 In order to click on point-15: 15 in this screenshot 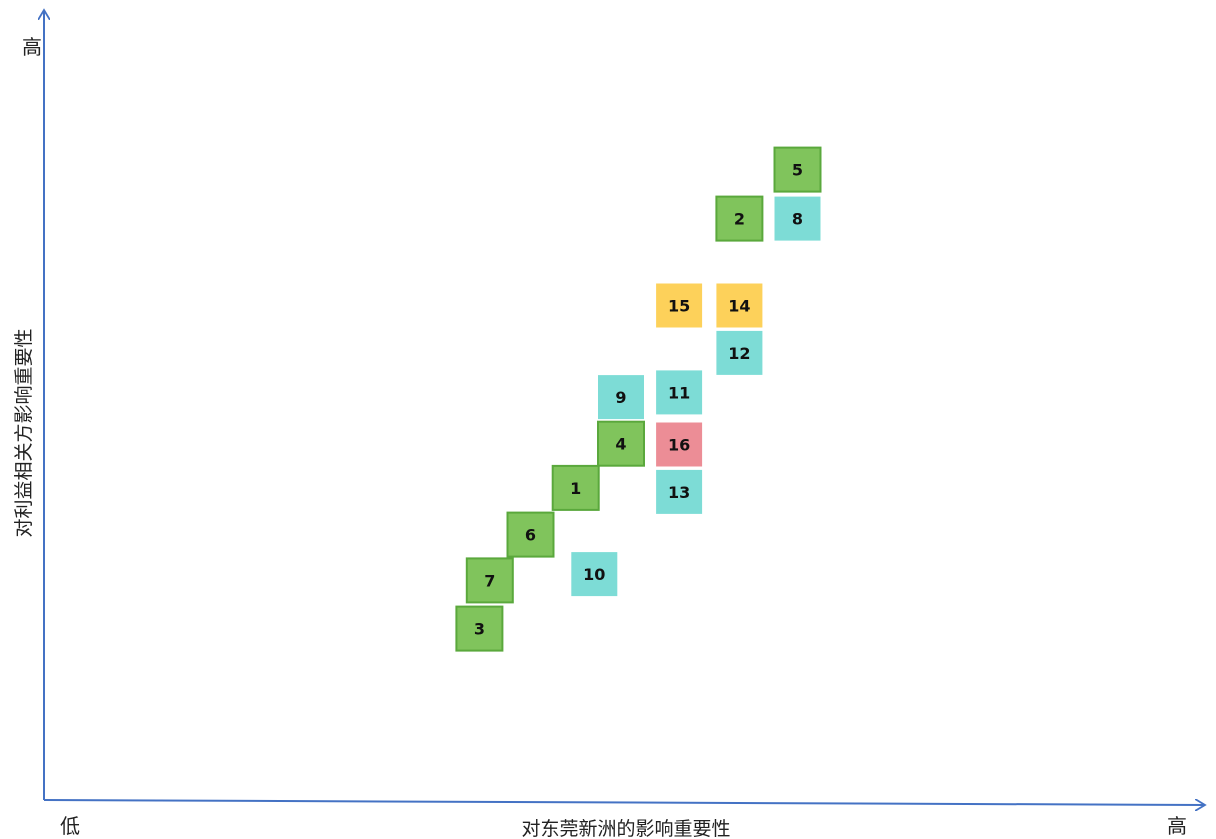, I will do `click(679, 306)`.